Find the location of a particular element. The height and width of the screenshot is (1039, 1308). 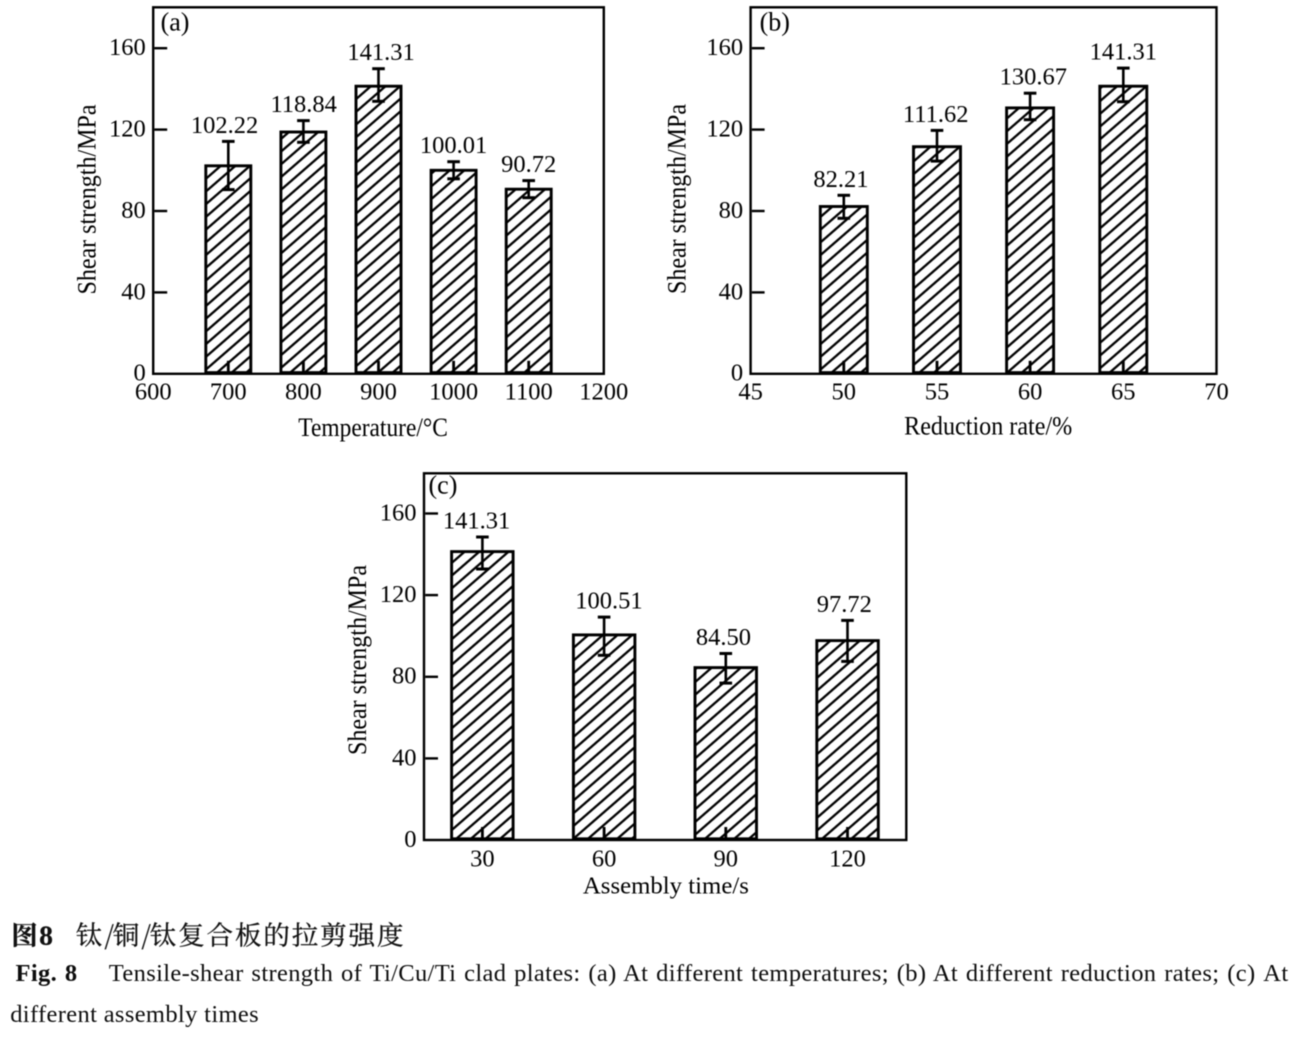

svg-text: (c) is located at coordinates (443, 485).